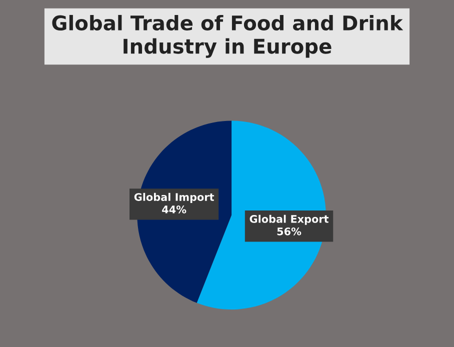 The image size is (454, 347). Describe the element at coordinates (174, 210) in the screenshot. I see `data-label: 44%` at that location.